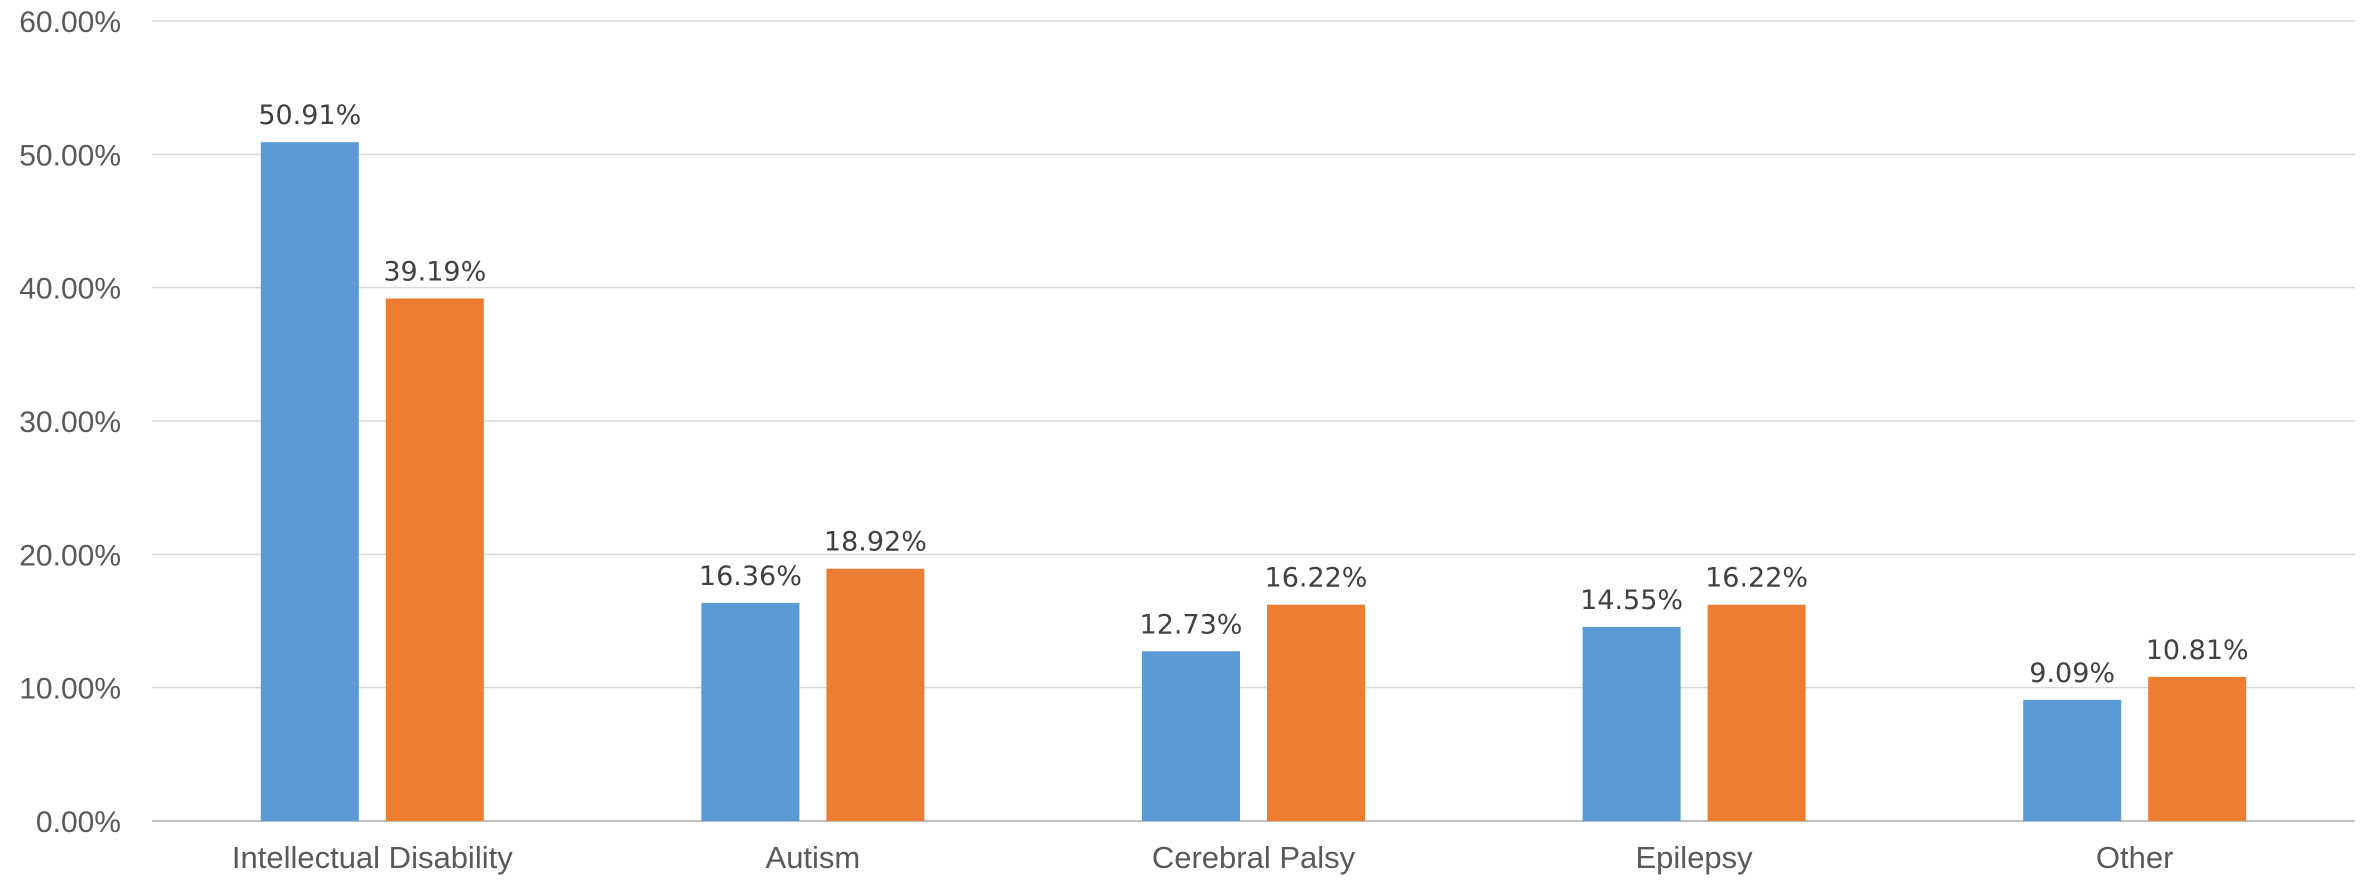  What do you see at coordinates (372, 857) in the screenshot?
I see `x-tick-label: Intellectual Disability` at bounding box center [372, 857].